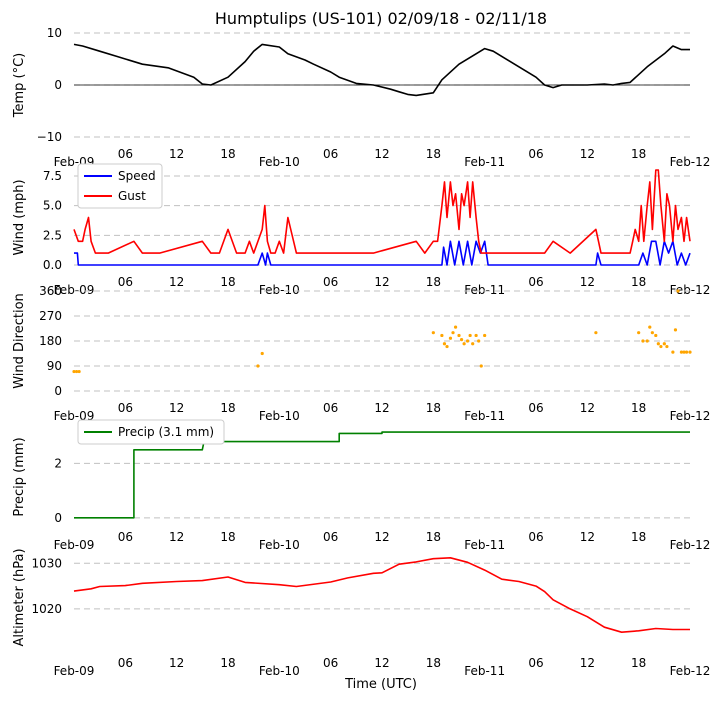 Image resolution: width=722 pixels, height=704 pixels. I want to click on precip-legend: Precip (3.1 mm), so click(151, 432).